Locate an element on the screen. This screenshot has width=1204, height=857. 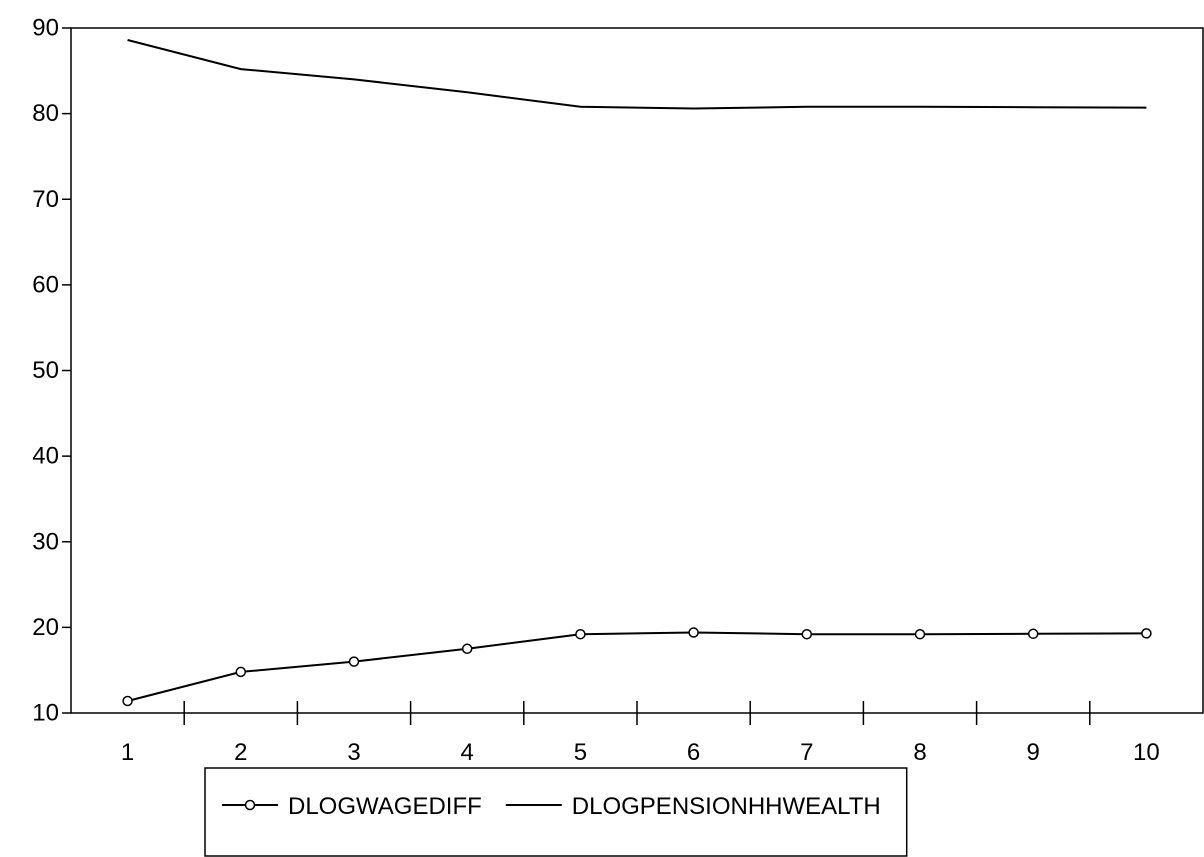
x-tick-label: 4 is located at coordinates (467, 752).